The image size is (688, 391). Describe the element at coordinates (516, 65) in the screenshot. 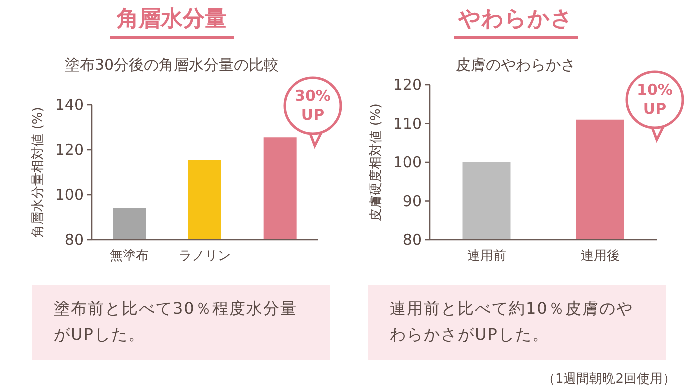

I see `chart-subtitle: 皮膚のやわらかさ` at that location.